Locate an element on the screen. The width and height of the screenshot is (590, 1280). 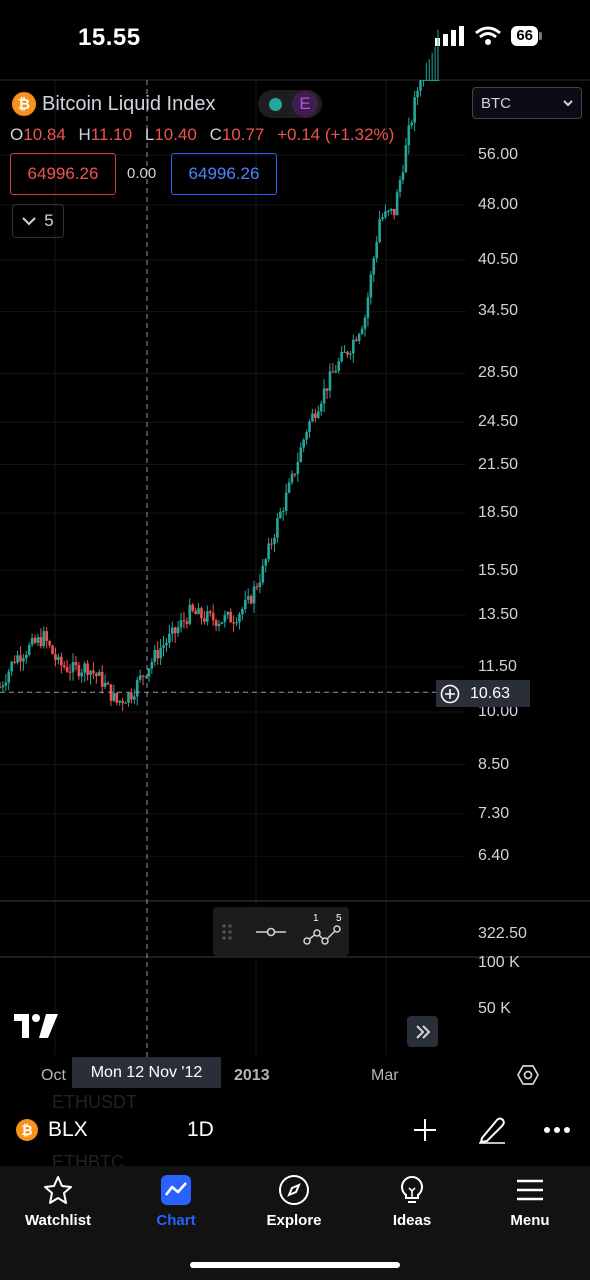
chevron-down-icon is located at coordinates (29, 221).